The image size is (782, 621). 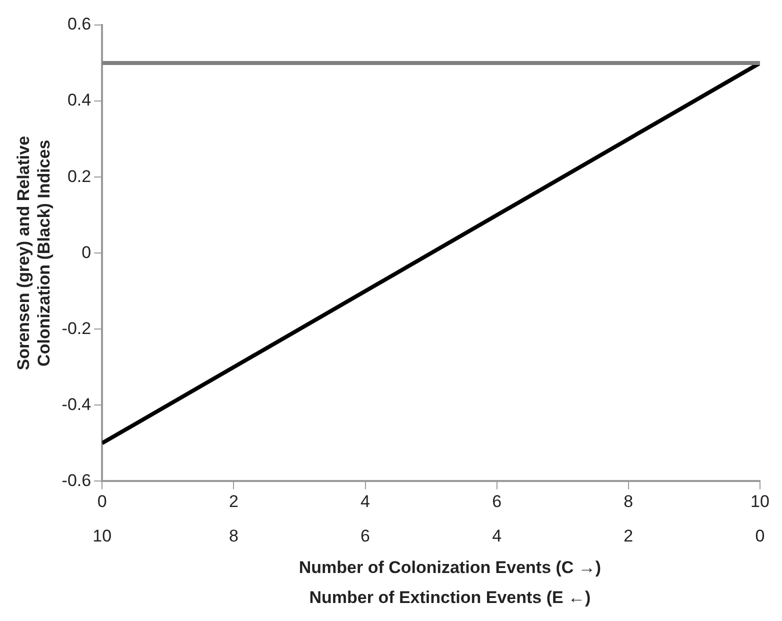 I want to click on y-tick-label: 0.6, so click(x=79, y=24).